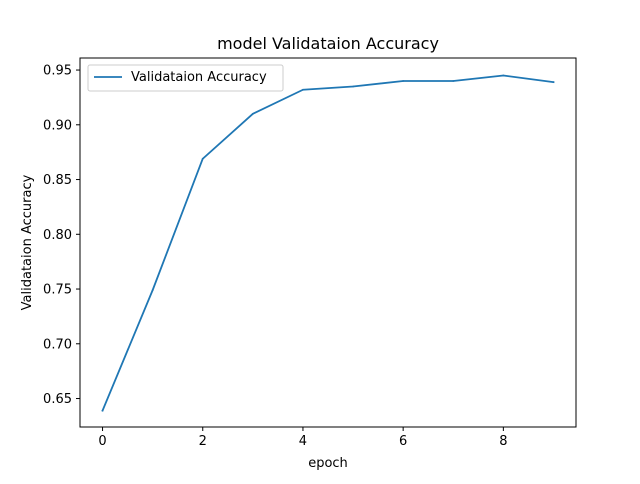  I want to click on y-tick-label: 0.70, so click(57, 344).